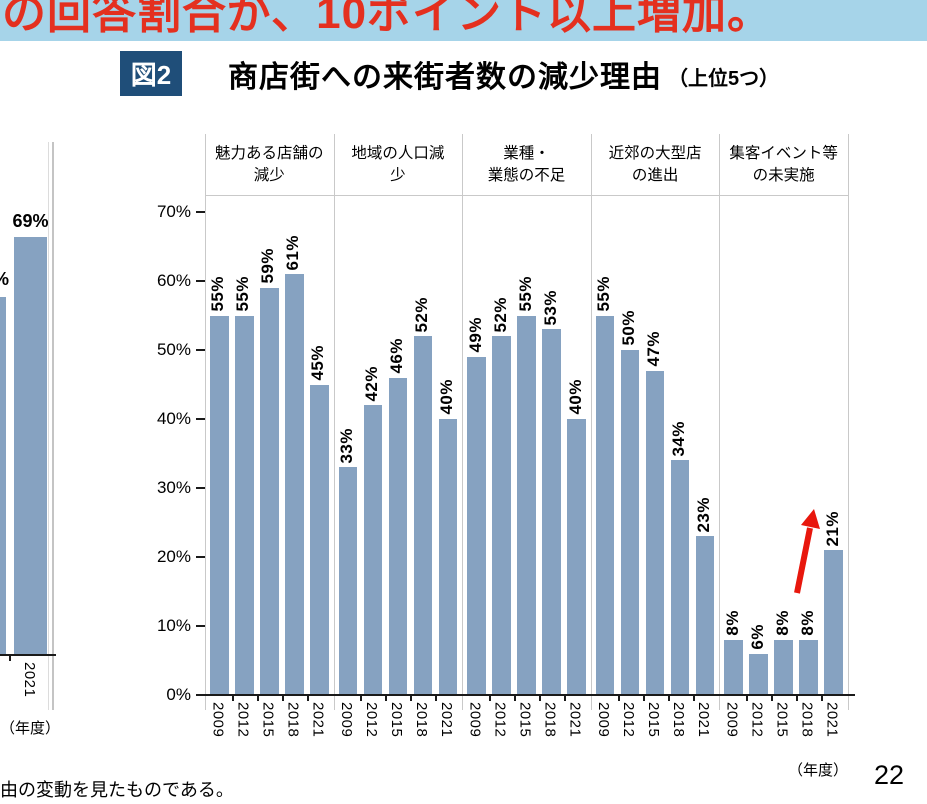 The width and height of the screenshot is (927, 804). Describe the element at coordinates (48, 426) in the screenshot. I see `left-chart-border-outer` at that location.